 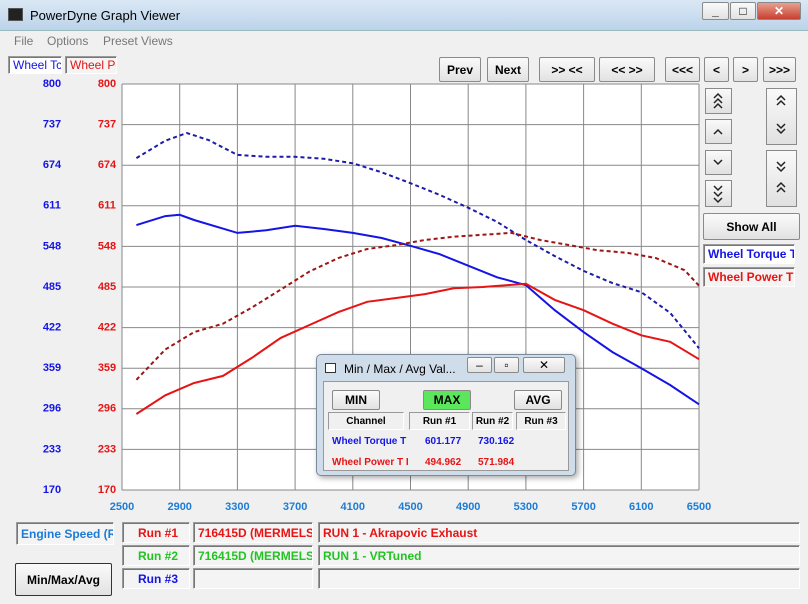 I want to click on run-description: RUN 1 - Akrapovic Exhaust, so click(x=559, y=532).